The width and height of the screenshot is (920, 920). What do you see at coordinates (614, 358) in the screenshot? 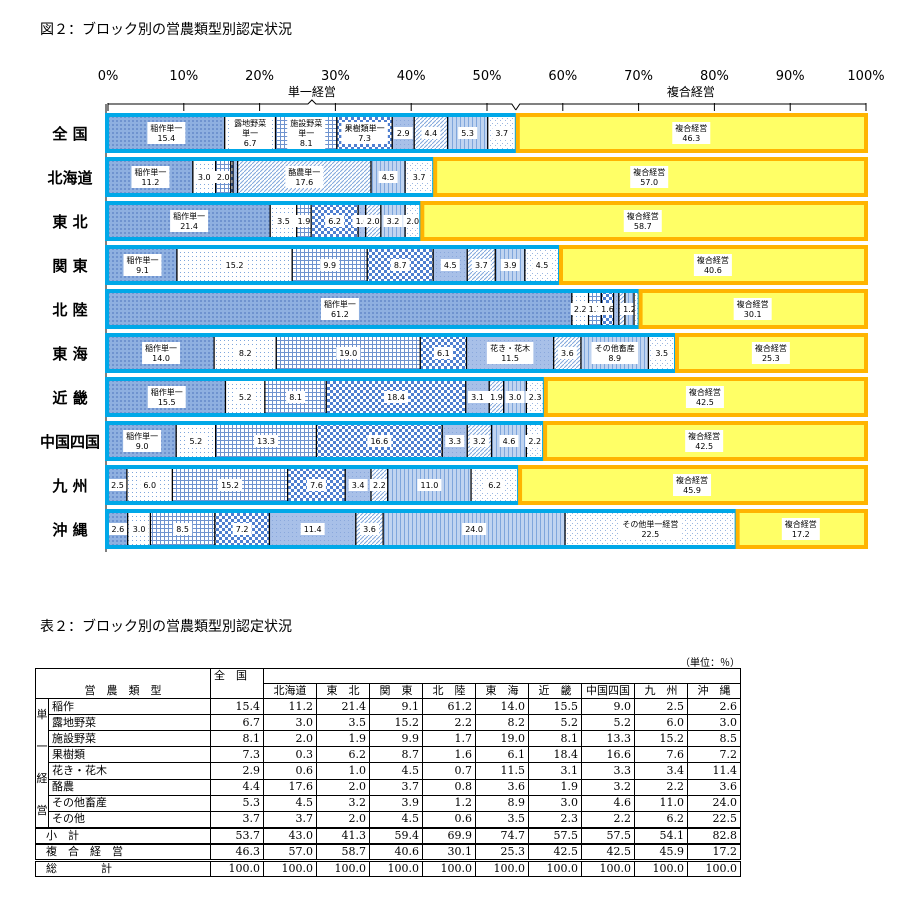
I see `data-label: 8.9` at bounding box center [614, 358].